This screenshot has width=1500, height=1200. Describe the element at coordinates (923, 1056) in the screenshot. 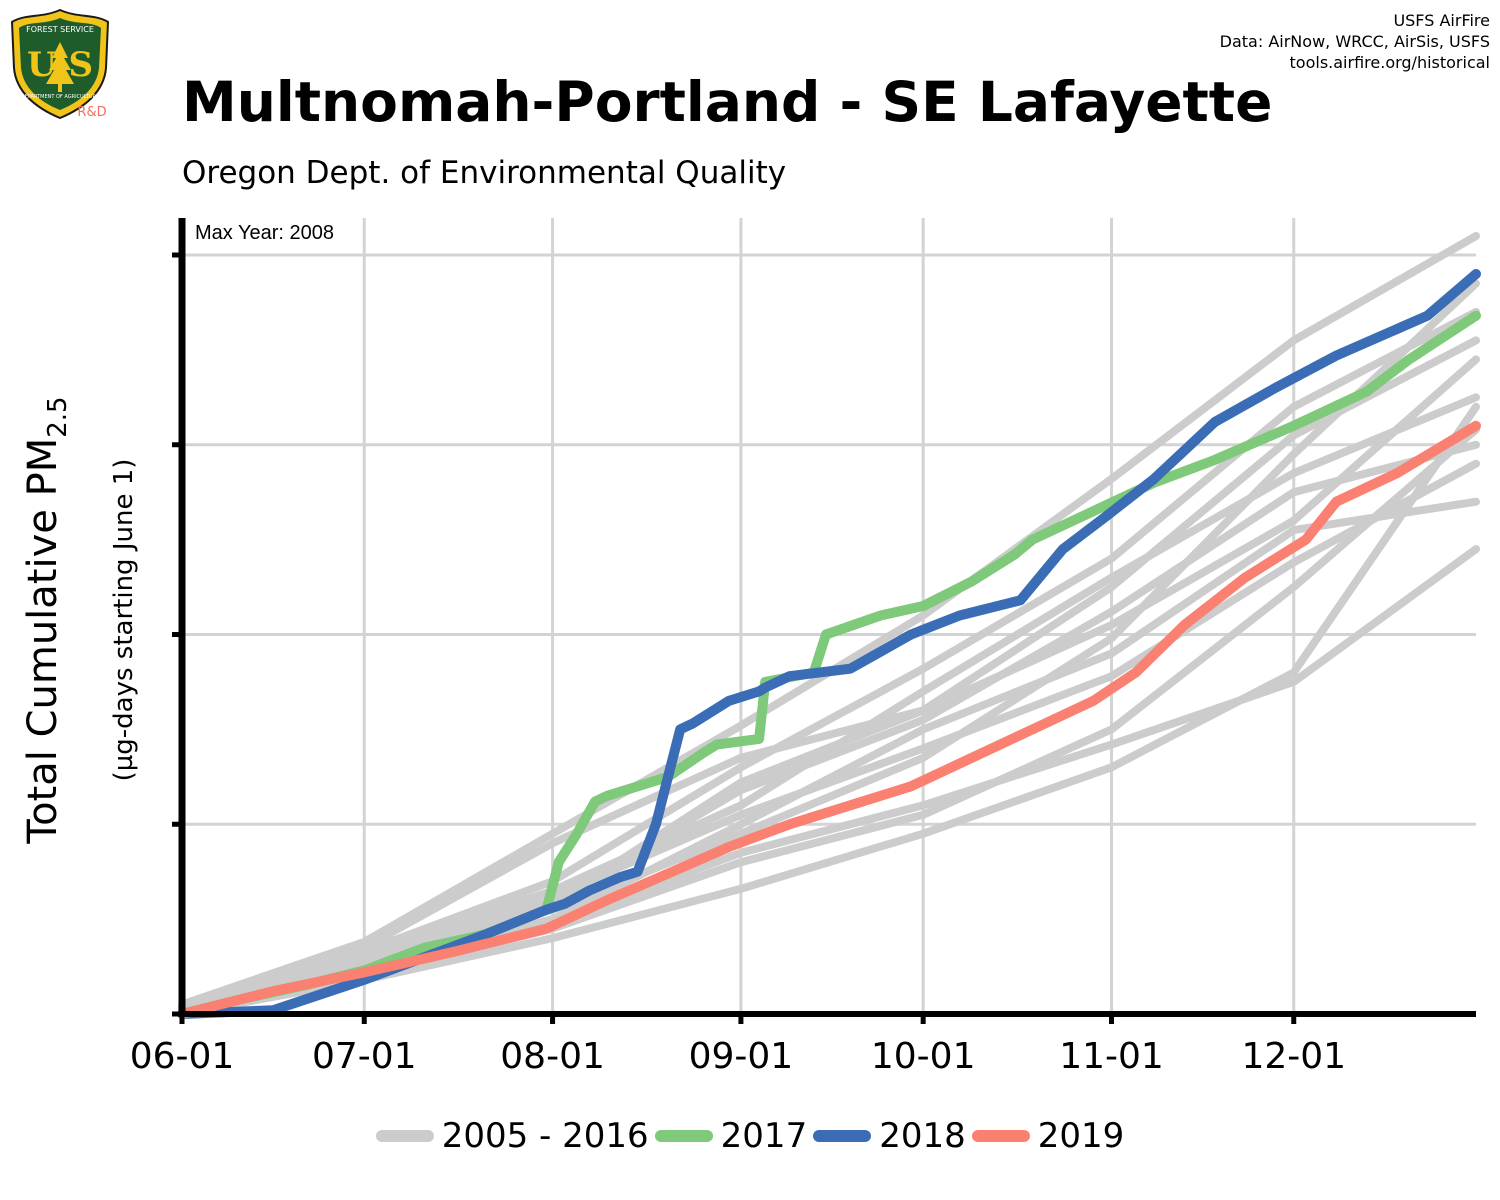

I see `x-tick-label: 10-01` at that location.